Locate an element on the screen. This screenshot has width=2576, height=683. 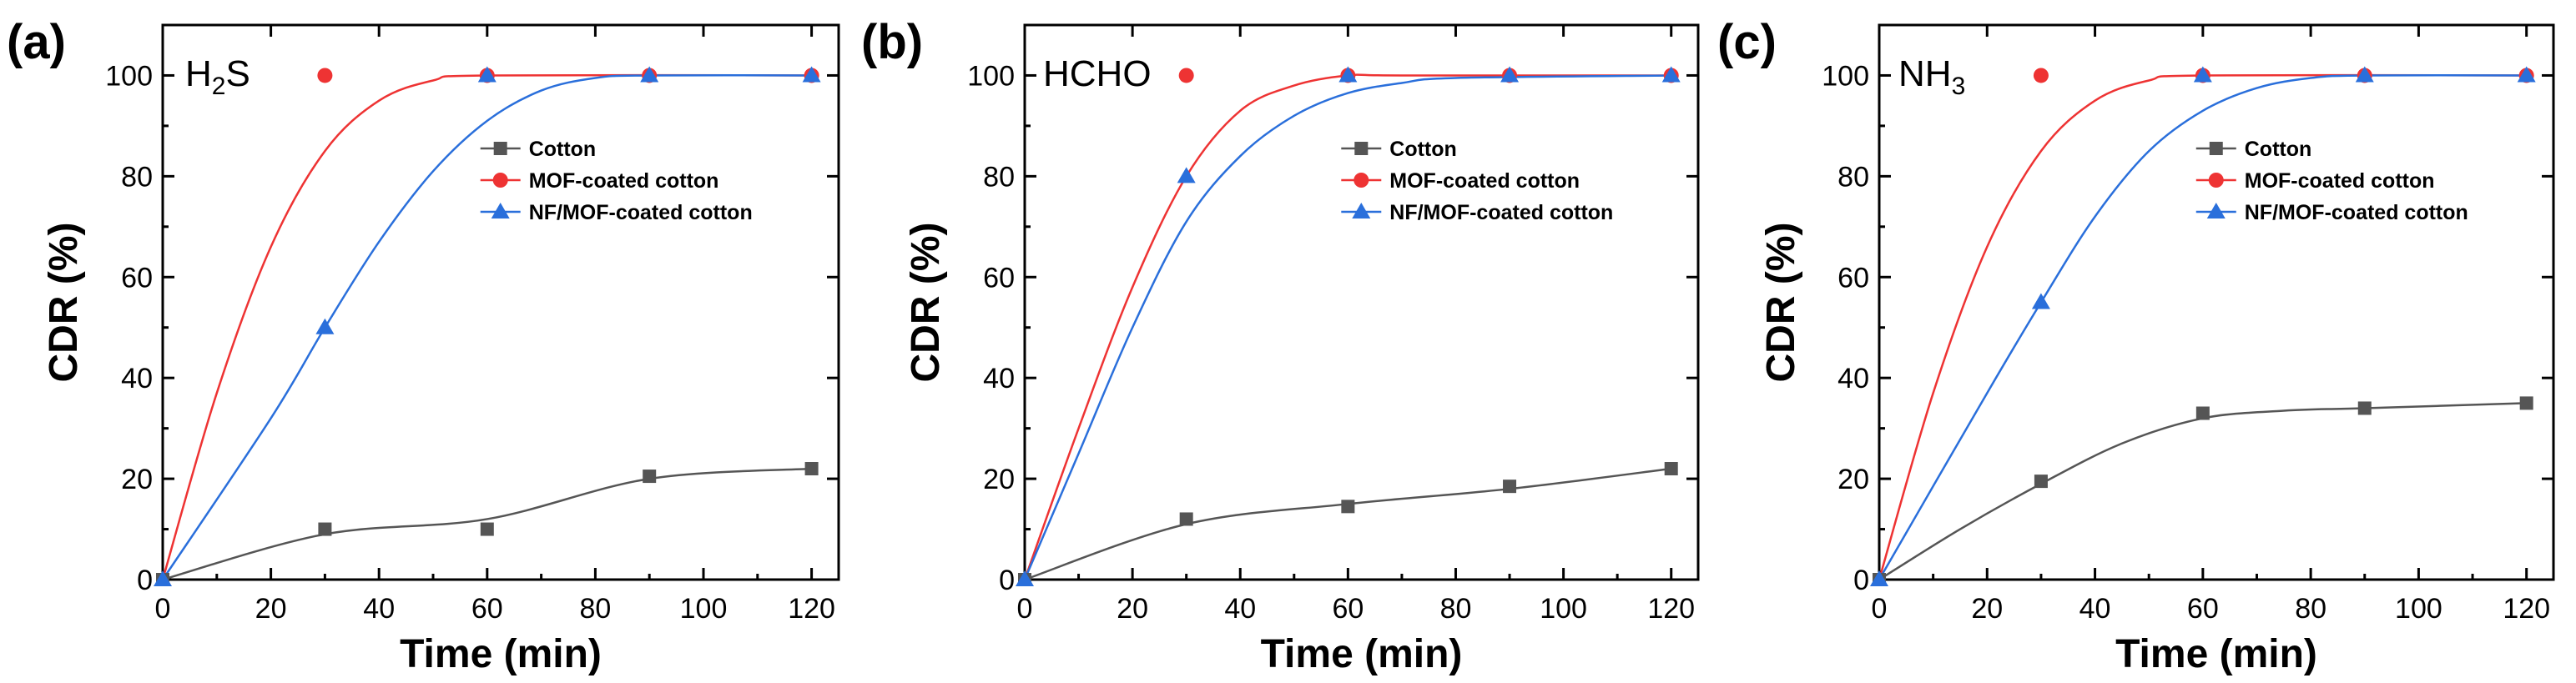
x-tick-label: 80 is located at coordinates (1456, 609).